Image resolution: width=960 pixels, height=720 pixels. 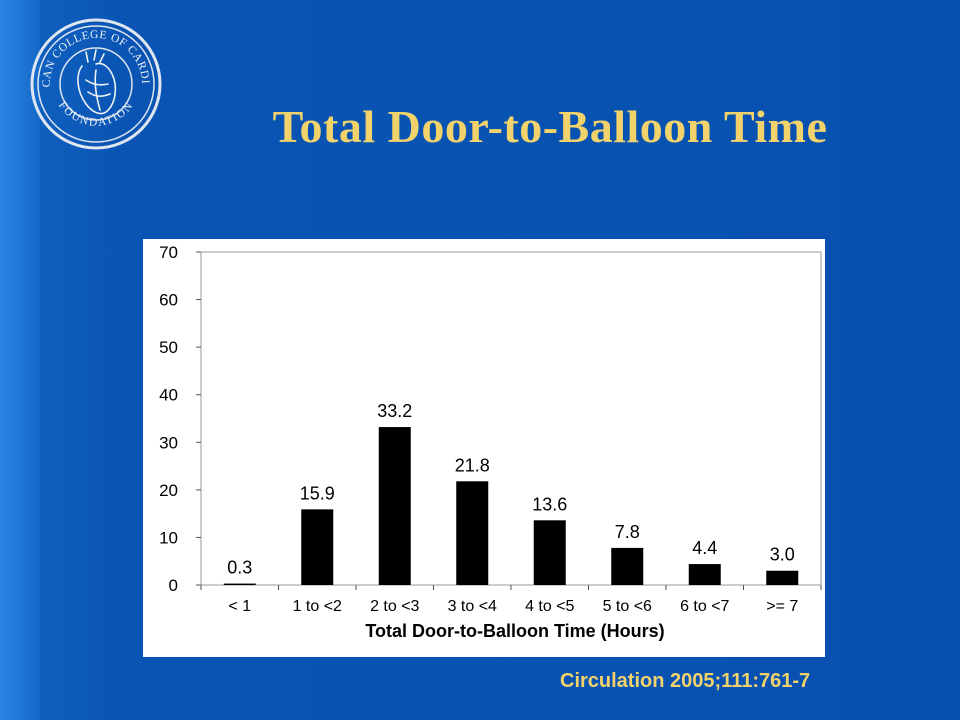 I want to click on y-tick-label: 50, so click(x=168, y=347).